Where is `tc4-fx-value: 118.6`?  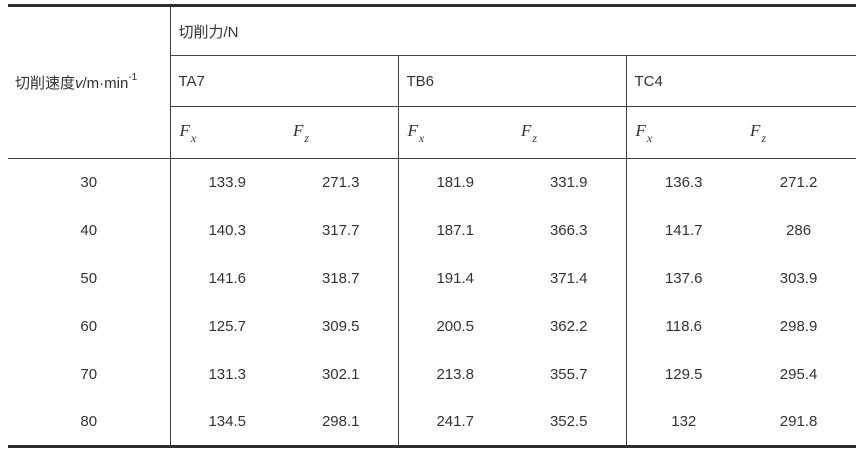 tc4-fx-value: 118.6 is located at coordinates (683, 326).